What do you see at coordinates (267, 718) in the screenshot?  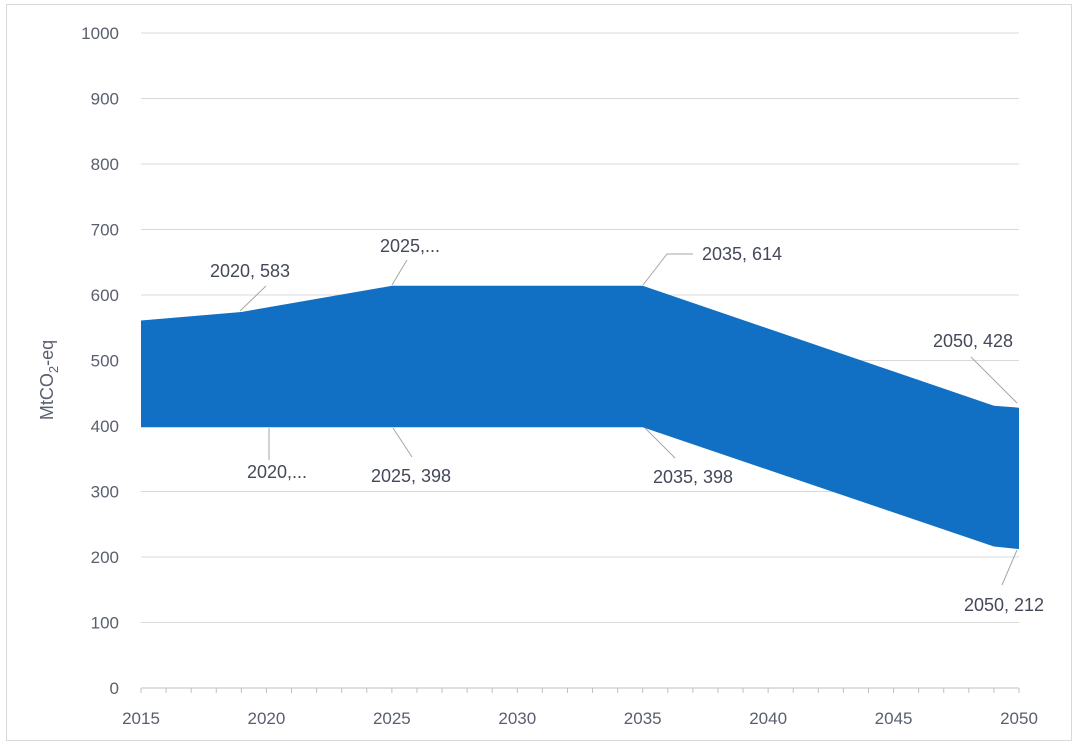 I see `x-tick-label-2020: 2020` at bounding box center [267, 718].